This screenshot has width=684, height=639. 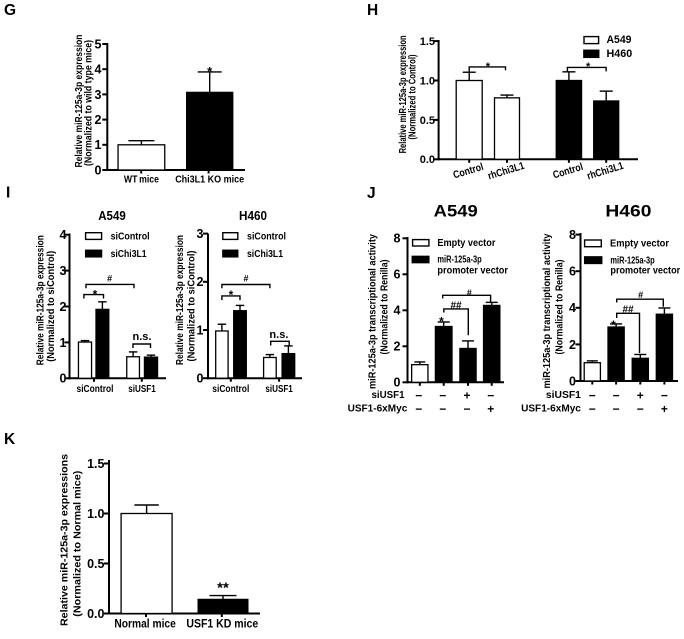 I want to click on svg-text: Chi3L1 KO mice, so click(x=209, y=180).